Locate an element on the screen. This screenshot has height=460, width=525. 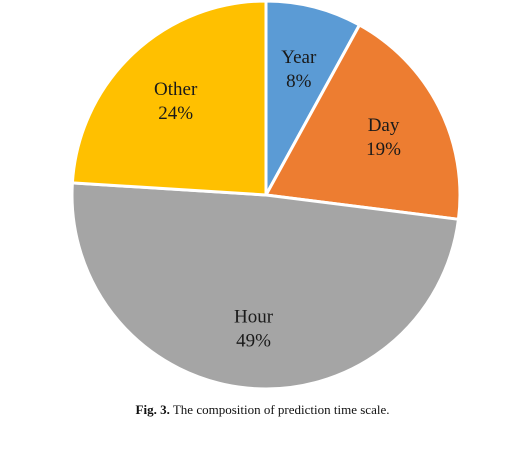
figure-caption-prefix: Fig. 3. is located at coordinates (152, 409).